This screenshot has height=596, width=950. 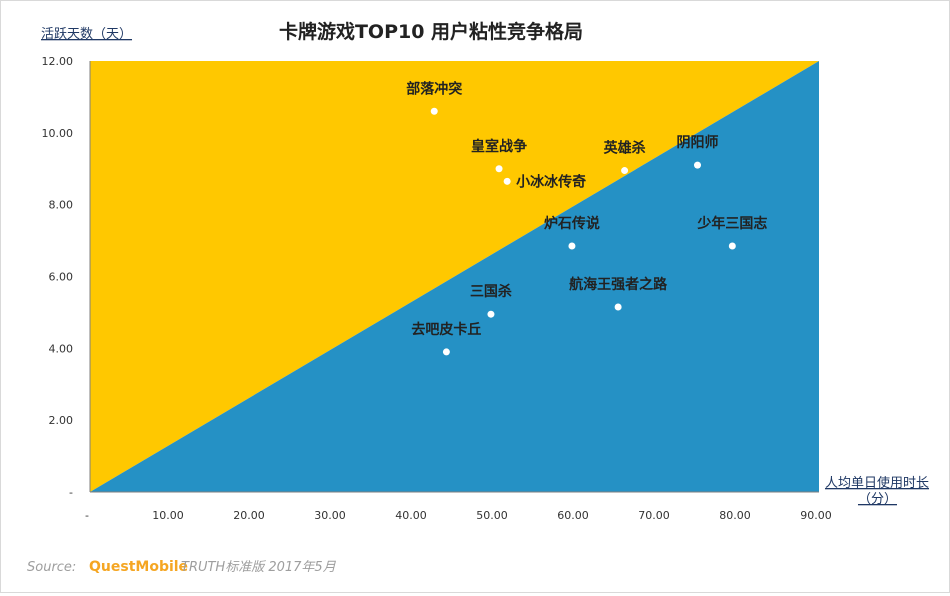 What do you see at coordinates (731, 223) in the screenshot?
I see `data-point-label: 少年三国志` at bounding box center [731, 223].